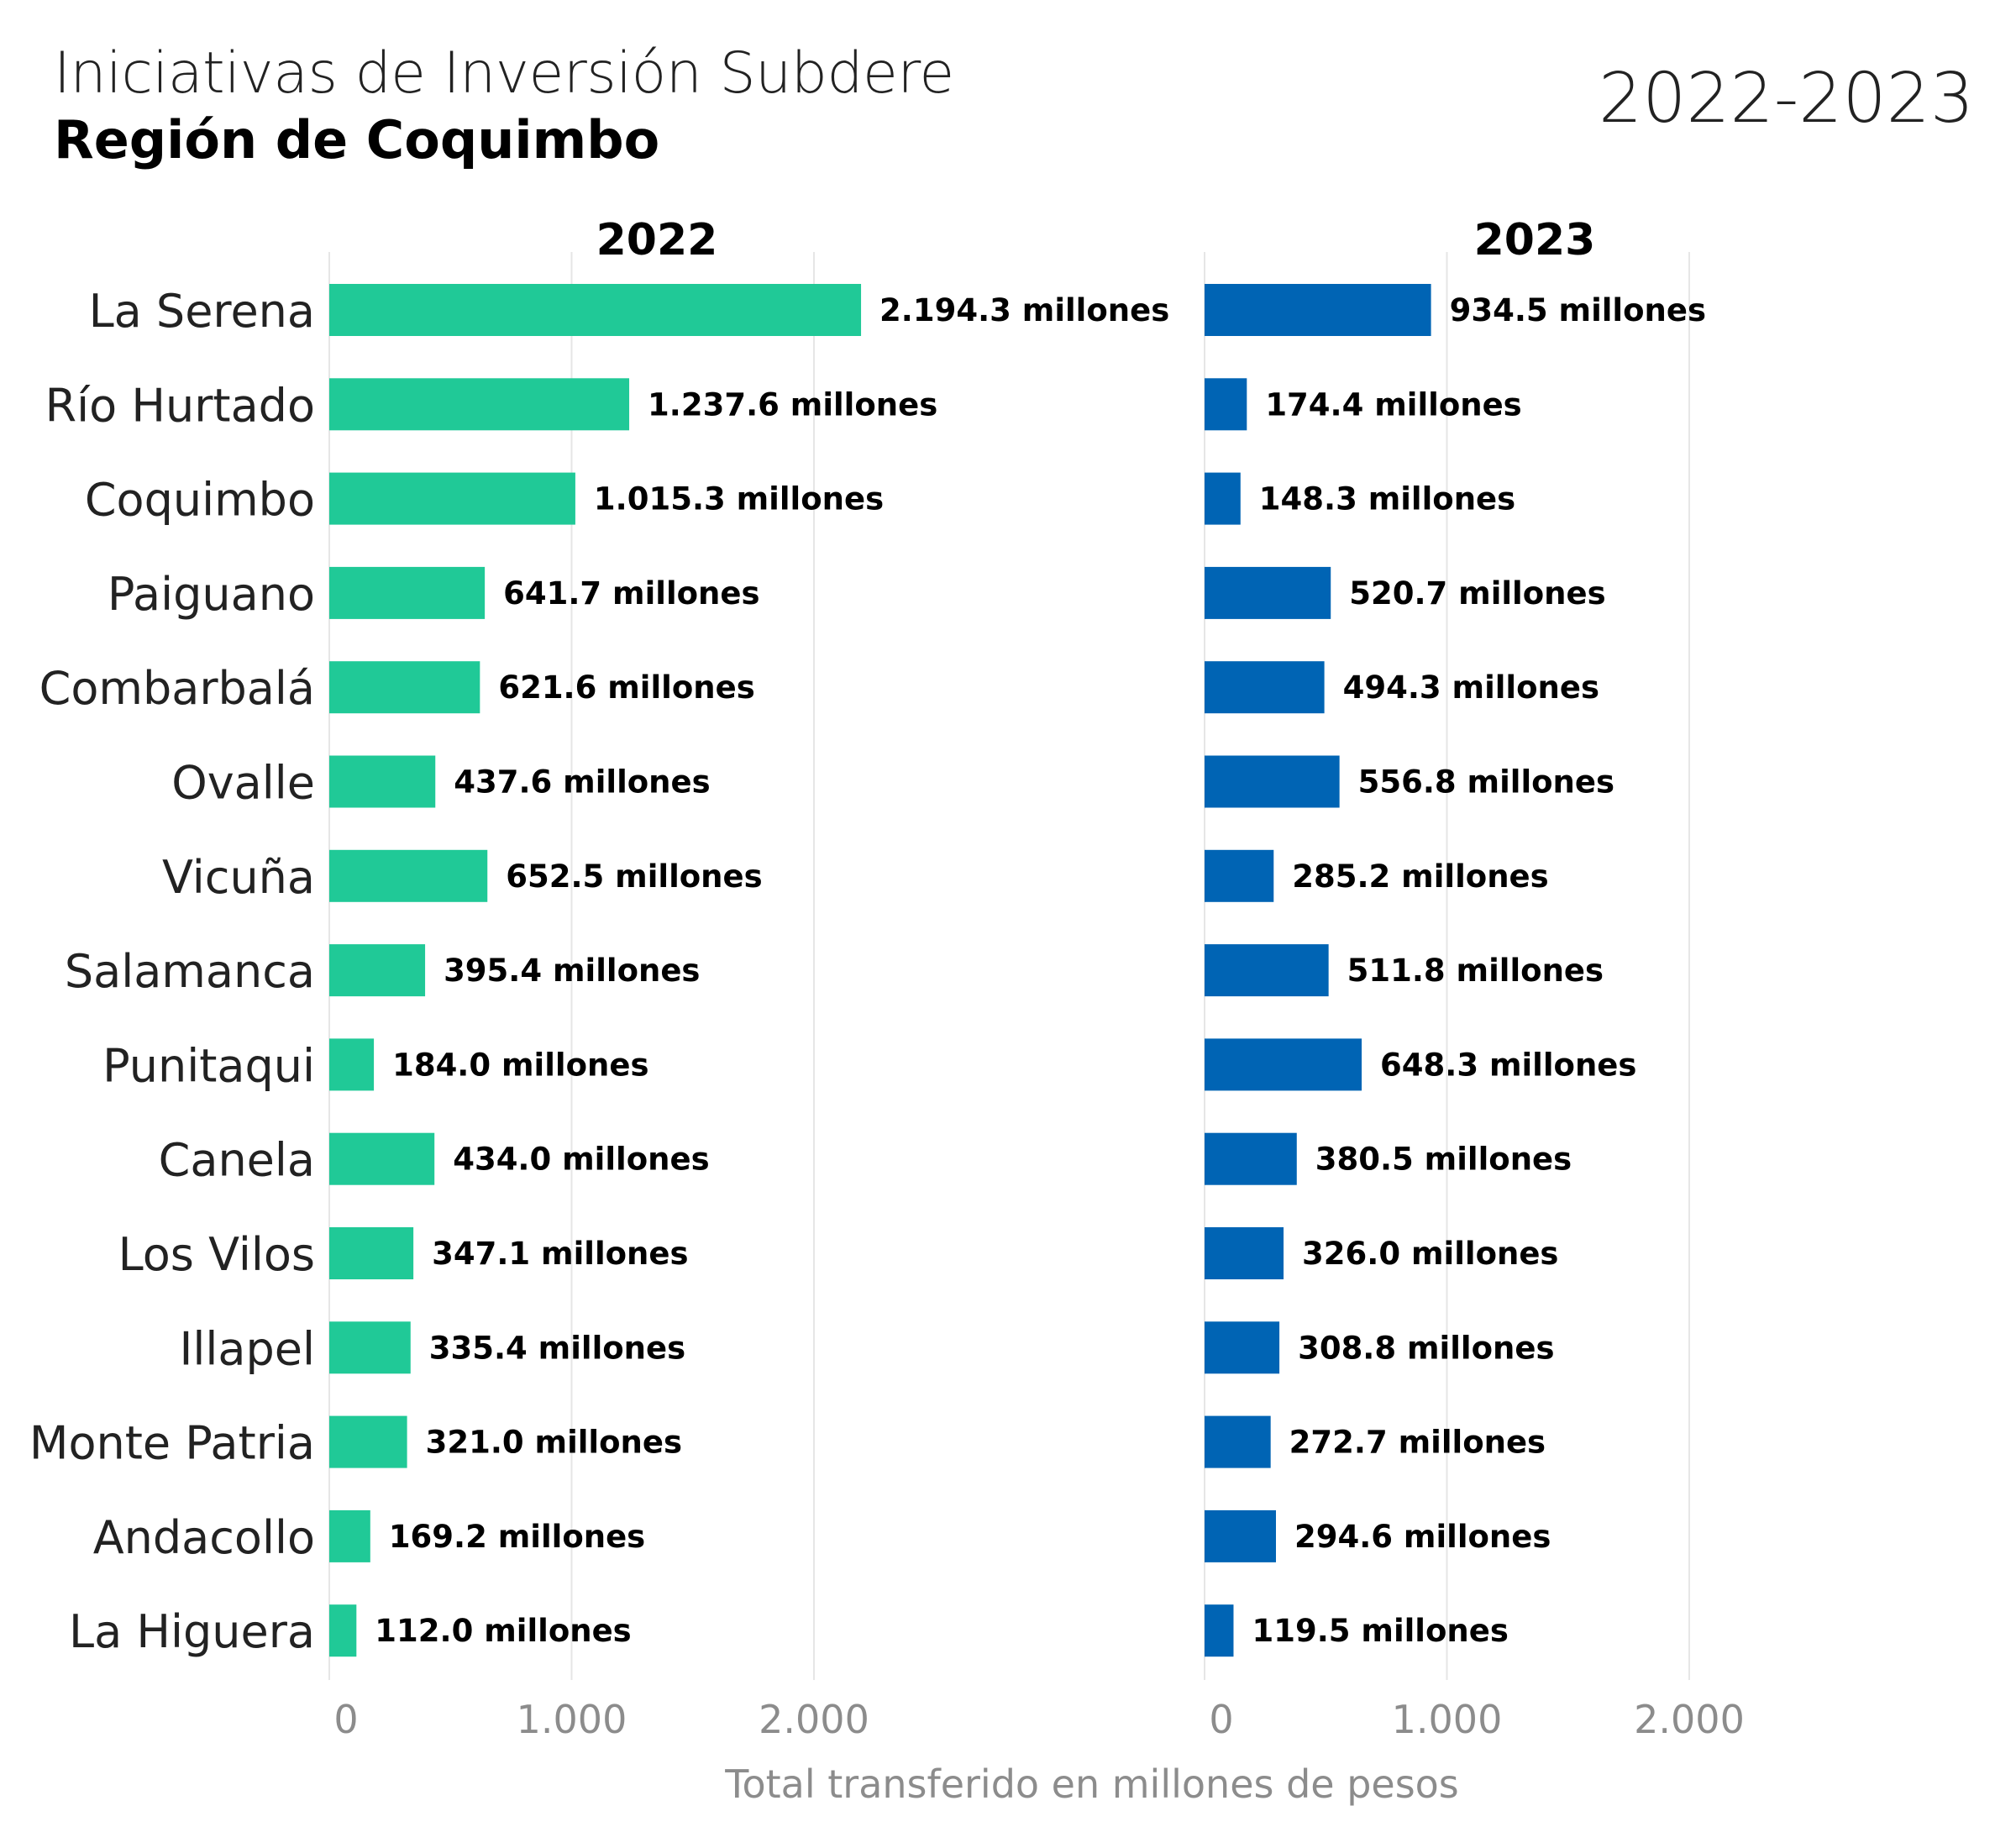  What do you see at coordinates (520, 1065) in the screenshot?
I see `data-label: 184.0 millones` at bounding box center [520, 1065].